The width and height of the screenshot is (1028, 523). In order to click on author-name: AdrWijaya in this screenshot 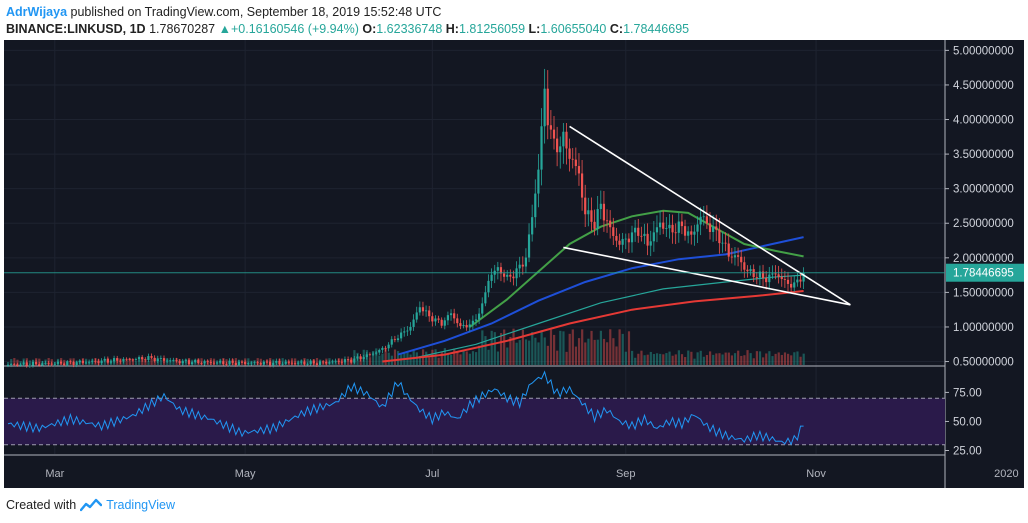, I will do `click(37, 12)`.